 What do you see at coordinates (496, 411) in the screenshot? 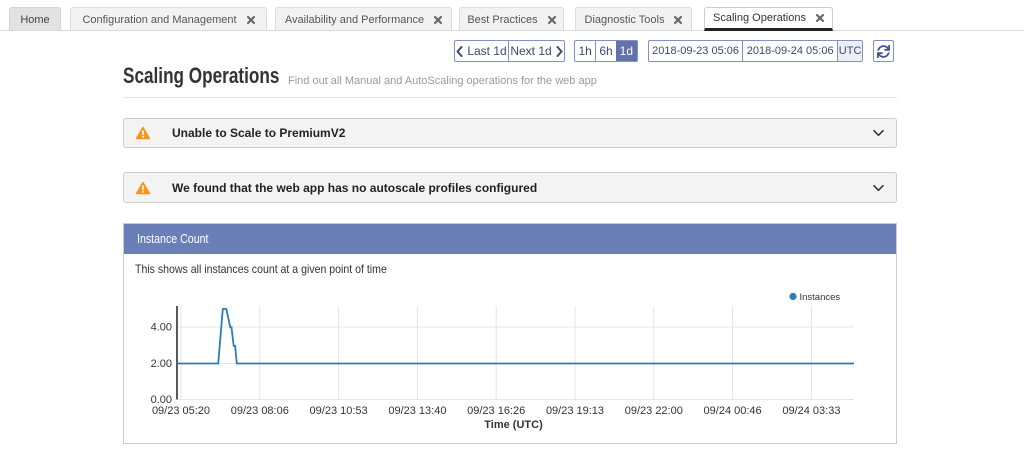
I see `svg-text: 09/23 16:26` at bounding box center [496, 411].